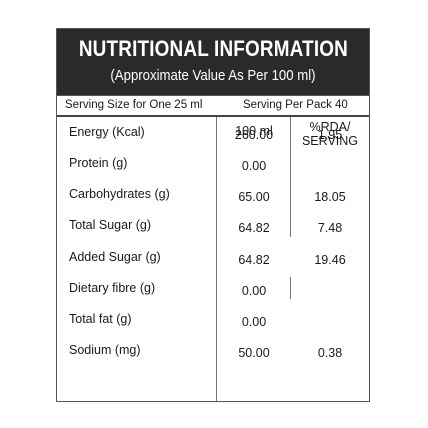 This screenshot has height=428, width=428. Describe the element at coordinates (330, 127) in the screenshot. I see `rda-header-line1: %RDA/` at that location.